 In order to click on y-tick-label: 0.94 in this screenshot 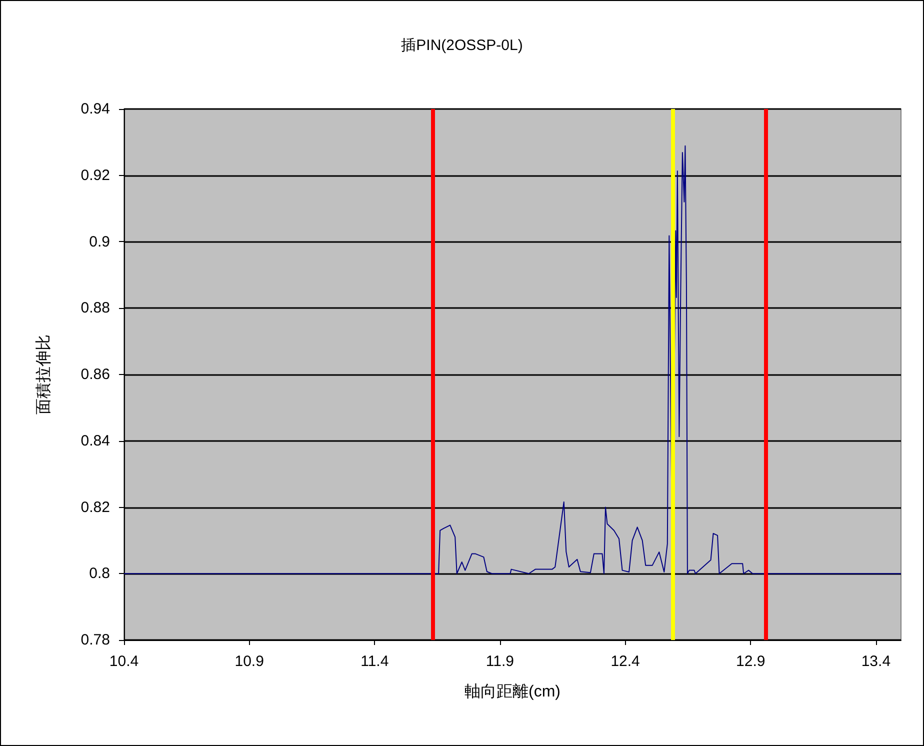, I will do `click(95, 109)`.